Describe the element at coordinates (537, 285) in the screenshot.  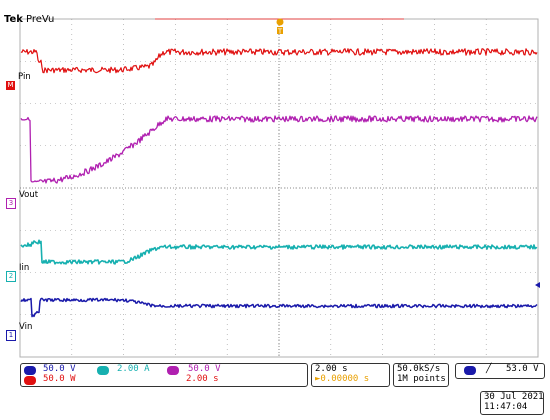
I see `trigger-level-arrow` at that location.